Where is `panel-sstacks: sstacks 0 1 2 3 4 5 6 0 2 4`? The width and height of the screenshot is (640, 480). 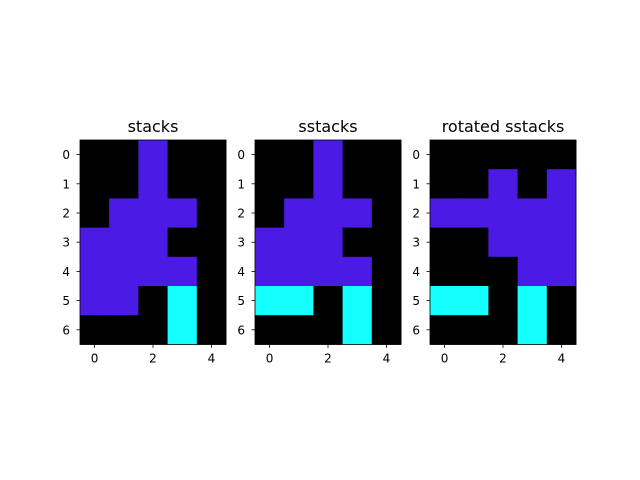
panel-sstacks: sstacks 0 1 2 3 4 5 6 0 2 4 is located at coordinates (319, 241).